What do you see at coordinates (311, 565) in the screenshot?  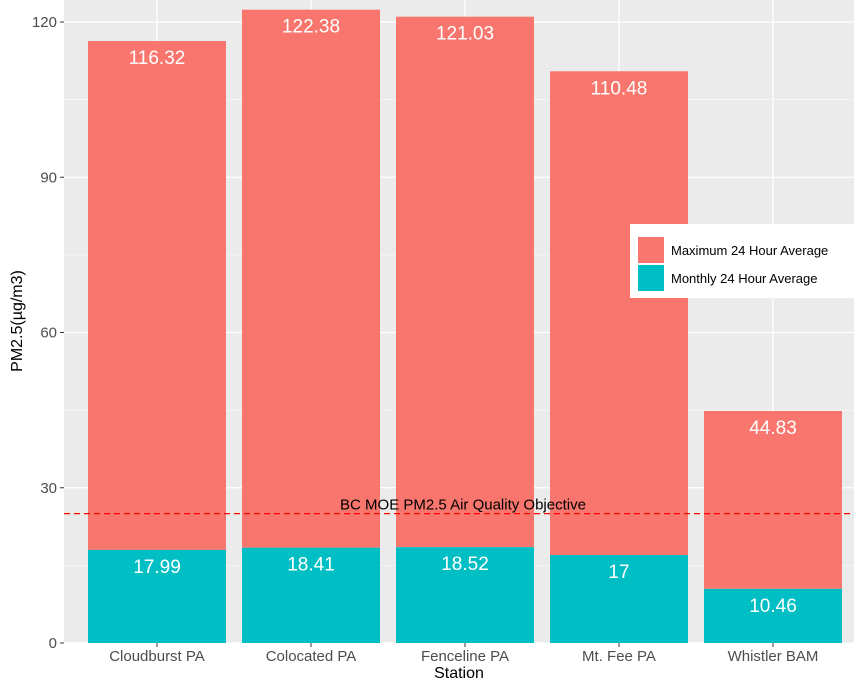 I see `data-label-monthly: 18.41` at bounding box center [311, 565].